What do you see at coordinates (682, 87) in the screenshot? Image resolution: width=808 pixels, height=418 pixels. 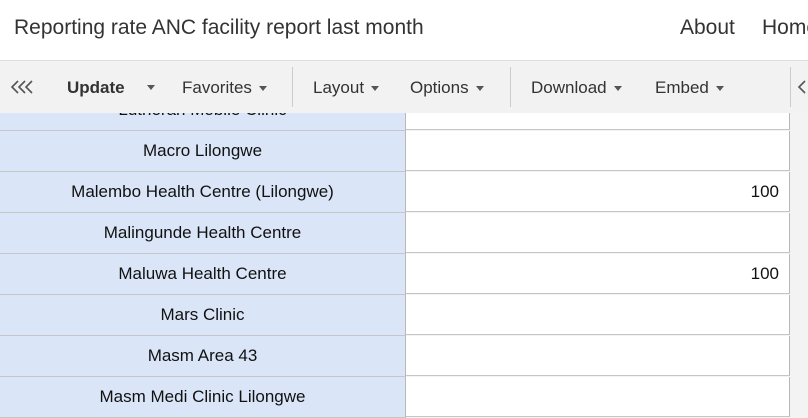 I see `button-label: Embed` at bounding box center [682, 87].